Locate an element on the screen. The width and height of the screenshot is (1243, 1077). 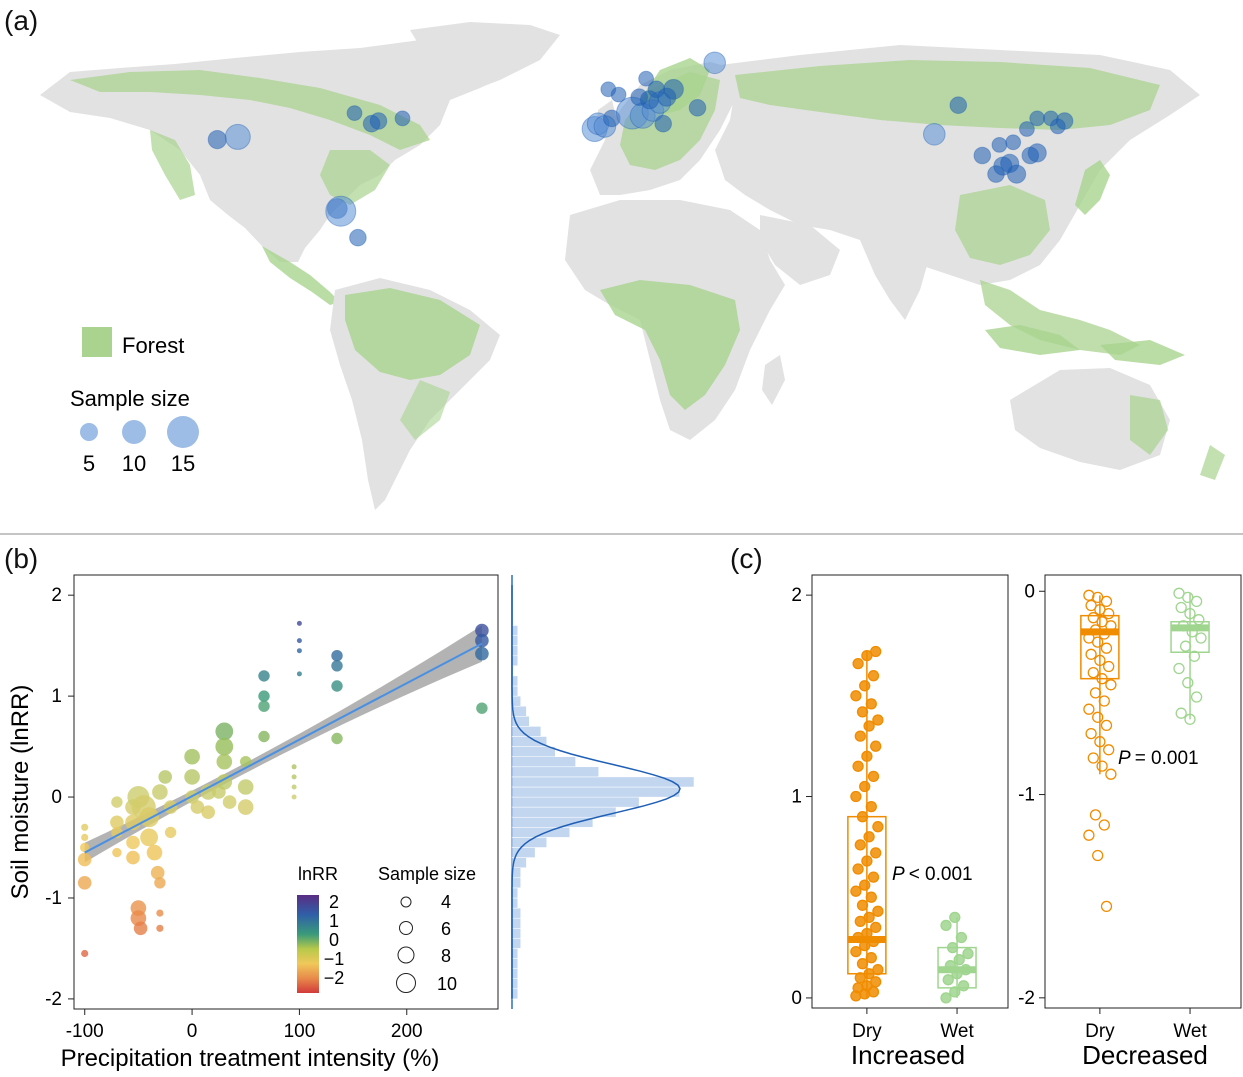
australia-forest is located at coordinates (1149, 425).